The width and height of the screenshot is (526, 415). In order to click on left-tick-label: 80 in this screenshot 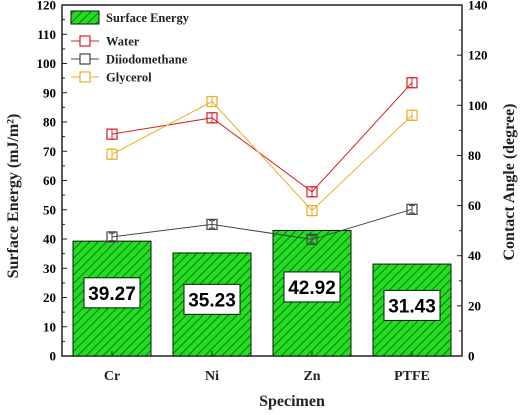, I will do `click(49, 122)`.